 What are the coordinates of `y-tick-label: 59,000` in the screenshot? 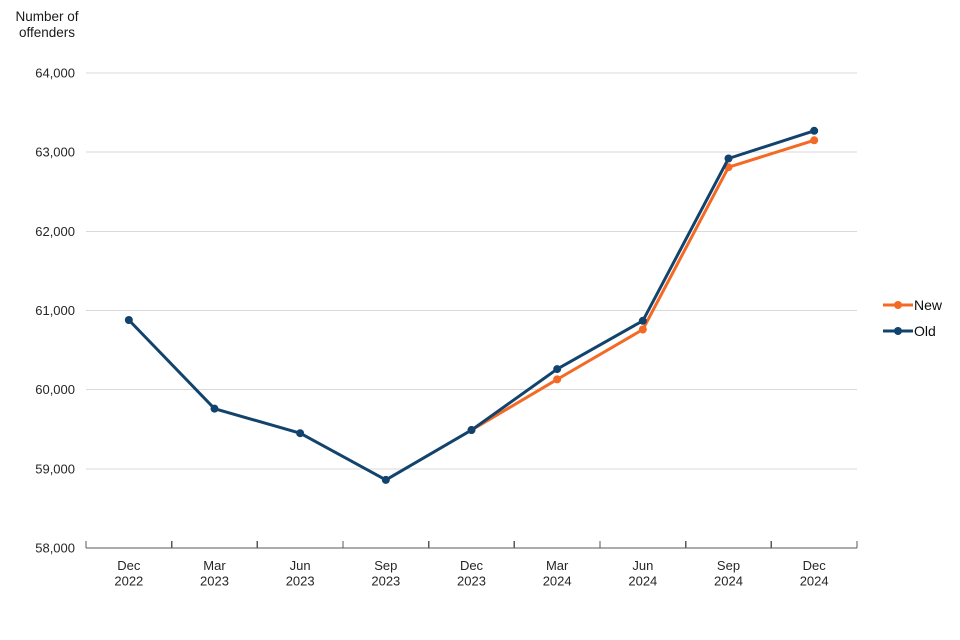 It's located at (55, 468).